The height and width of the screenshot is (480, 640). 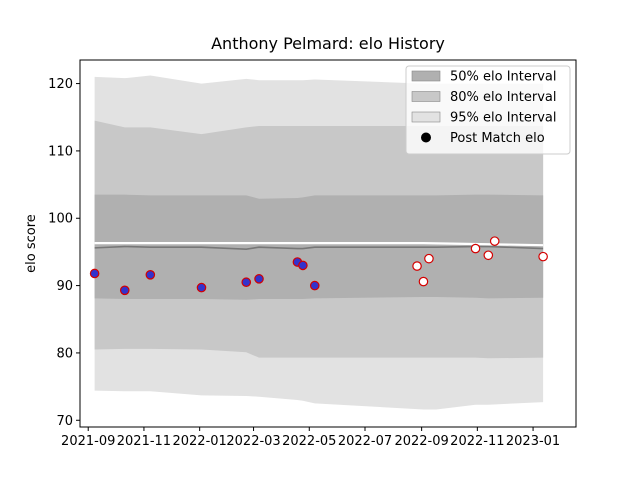 What do you see at coordinates (533, 441) in the screenshot?
I see `x-tick-label: 2023-01` at bounding box center [533, 441].